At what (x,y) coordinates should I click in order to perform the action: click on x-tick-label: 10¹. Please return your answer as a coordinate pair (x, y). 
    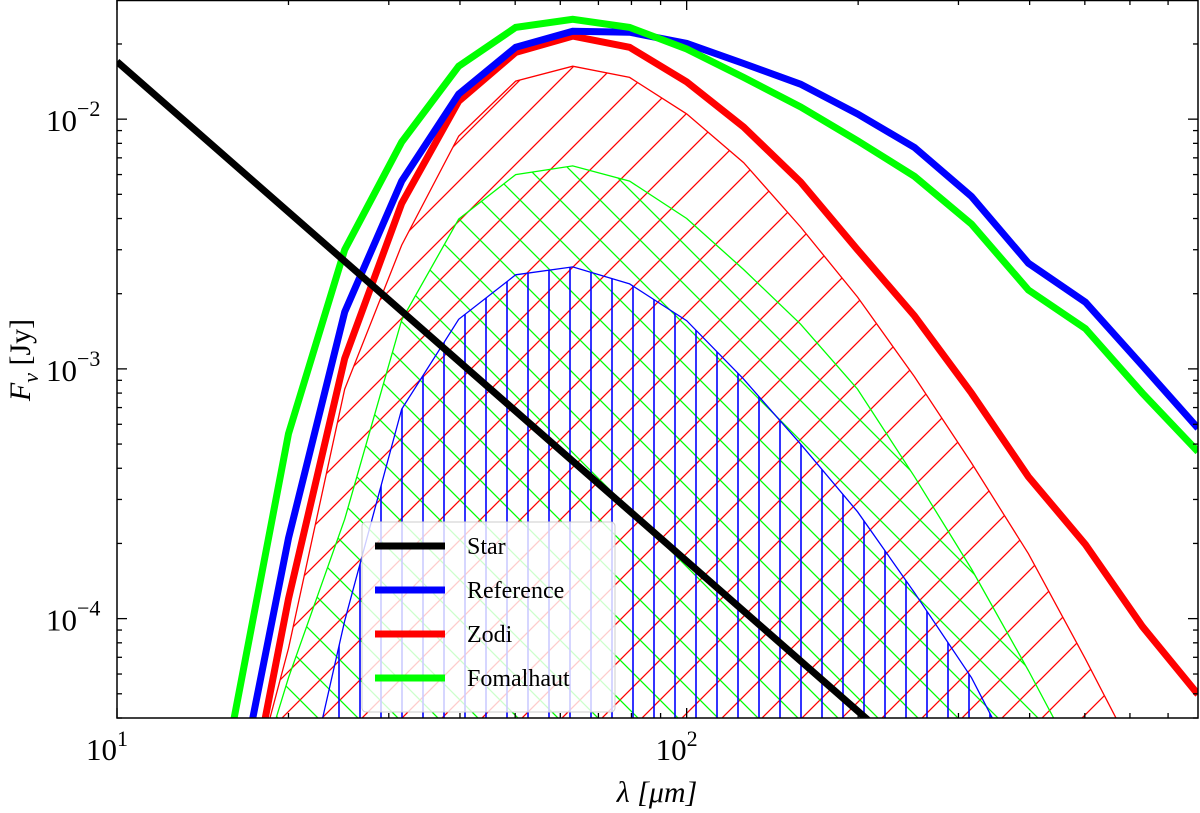
    Looking at the image, I should click on (107, 746).